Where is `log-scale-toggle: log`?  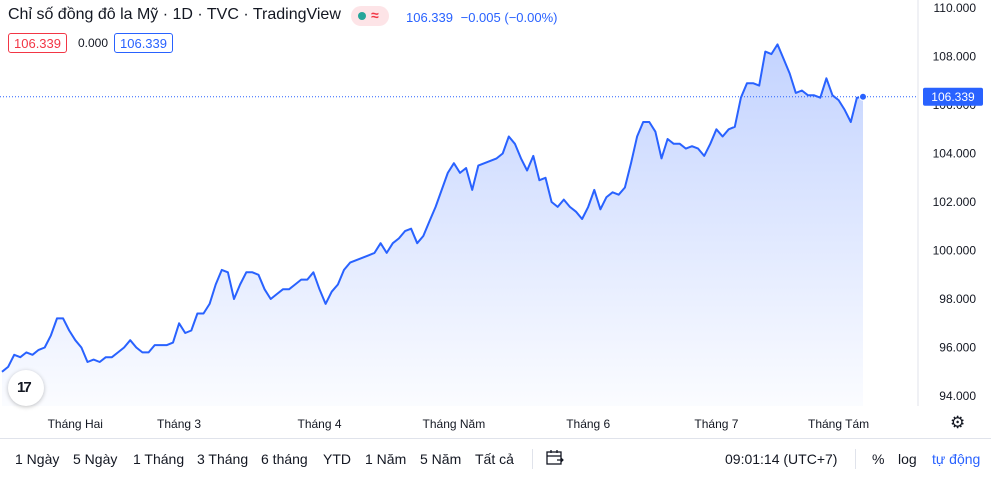
log-scale-toggle: log is located at coordinates (907, 459).